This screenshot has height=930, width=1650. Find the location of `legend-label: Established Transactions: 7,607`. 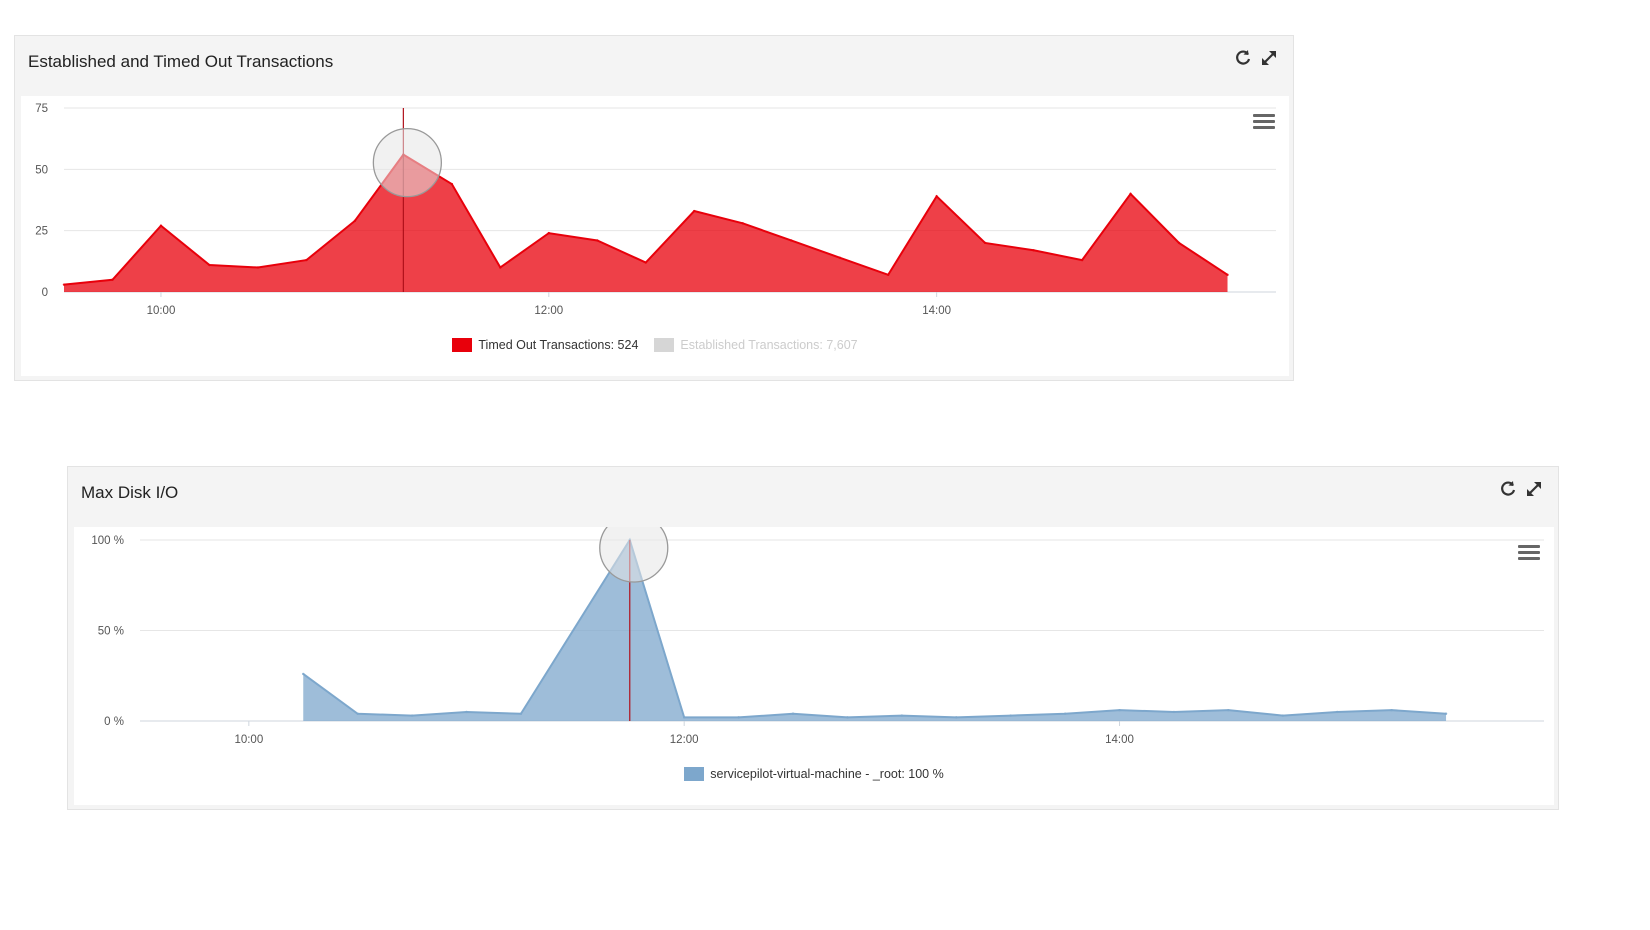

legend-label: Established Transactions: 7,607 is located at coordinates (769, 345).